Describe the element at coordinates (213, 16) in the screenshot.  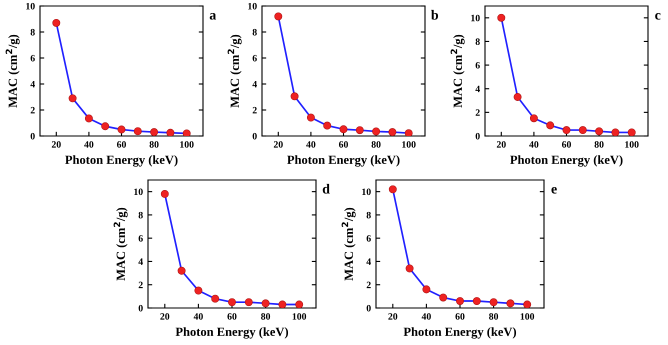
I see `text: a` at that location.